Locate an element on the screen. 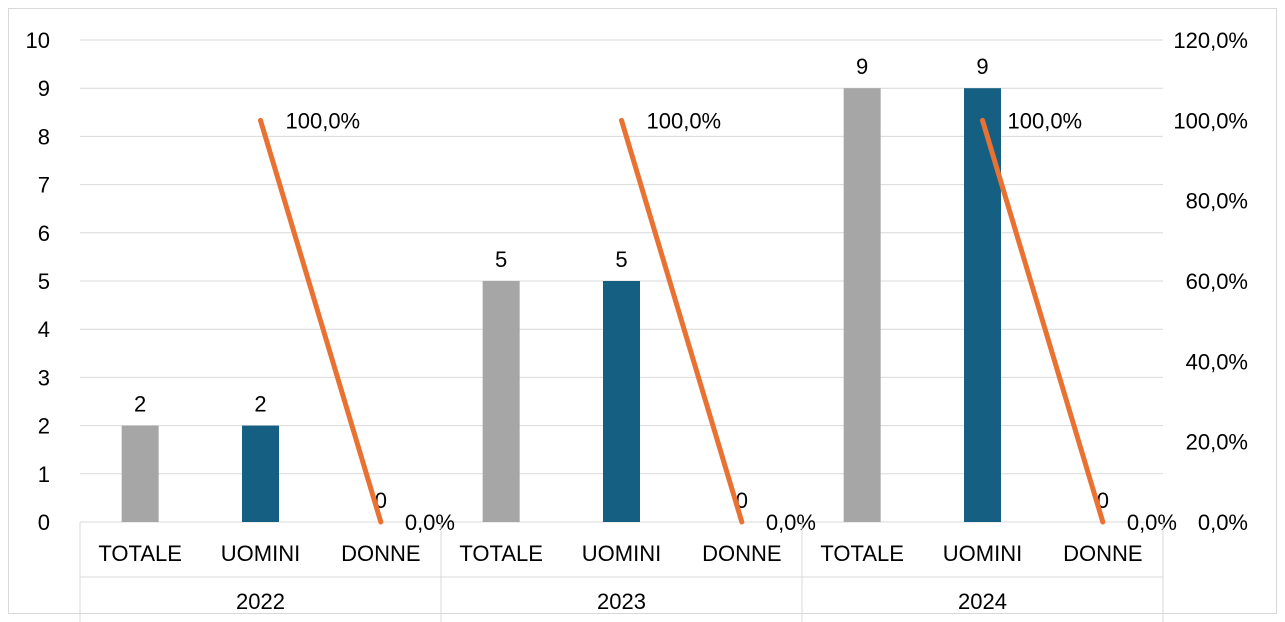 The width and height of the screenshot is (1285, 622). right-axis-tick-label: 120,0% is located at coordinates (1210, 40).